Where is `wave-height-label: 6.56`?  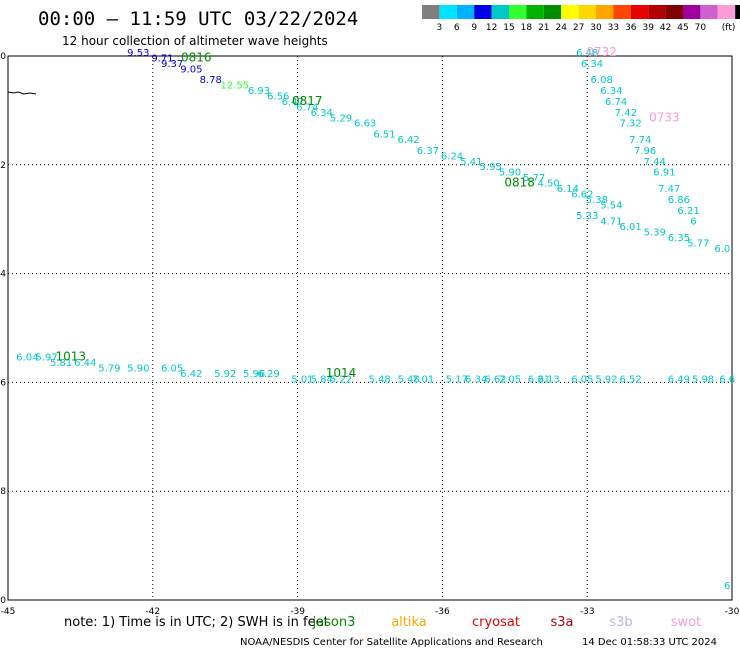
wave-height-label: 6.56 is located at coordinates (278, 97).